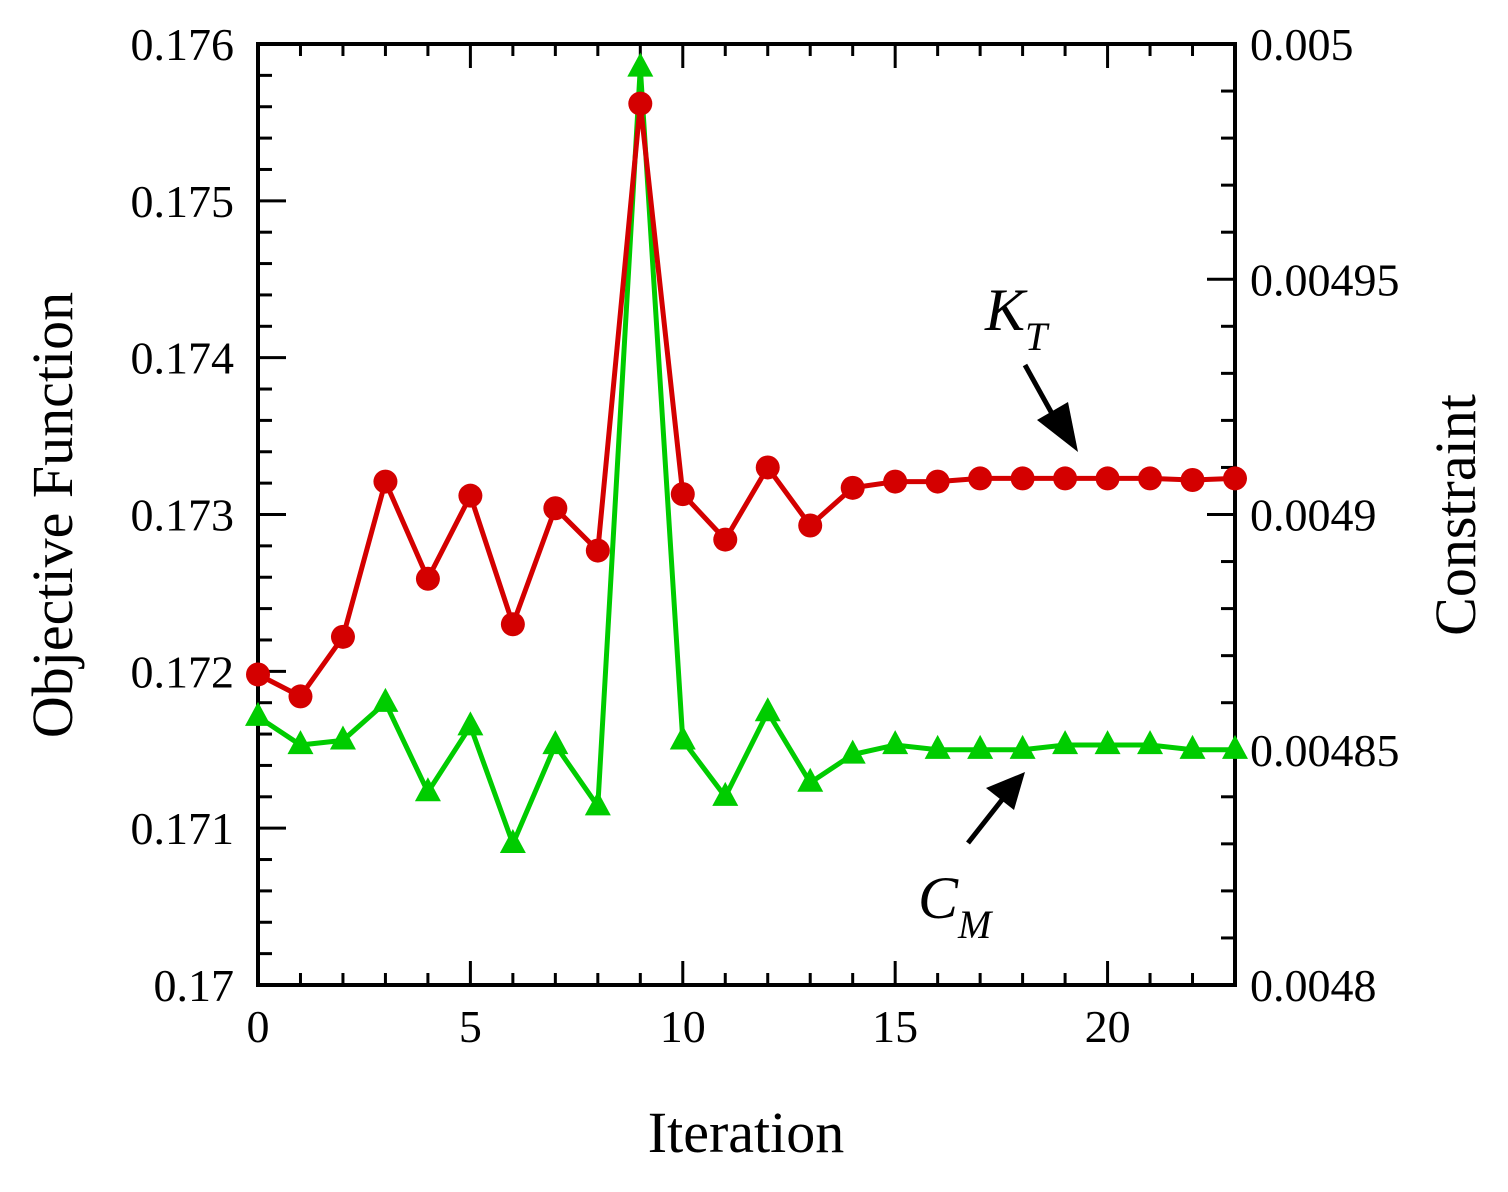  I want to click on x-tick-label: 15, so click(895, 1026).